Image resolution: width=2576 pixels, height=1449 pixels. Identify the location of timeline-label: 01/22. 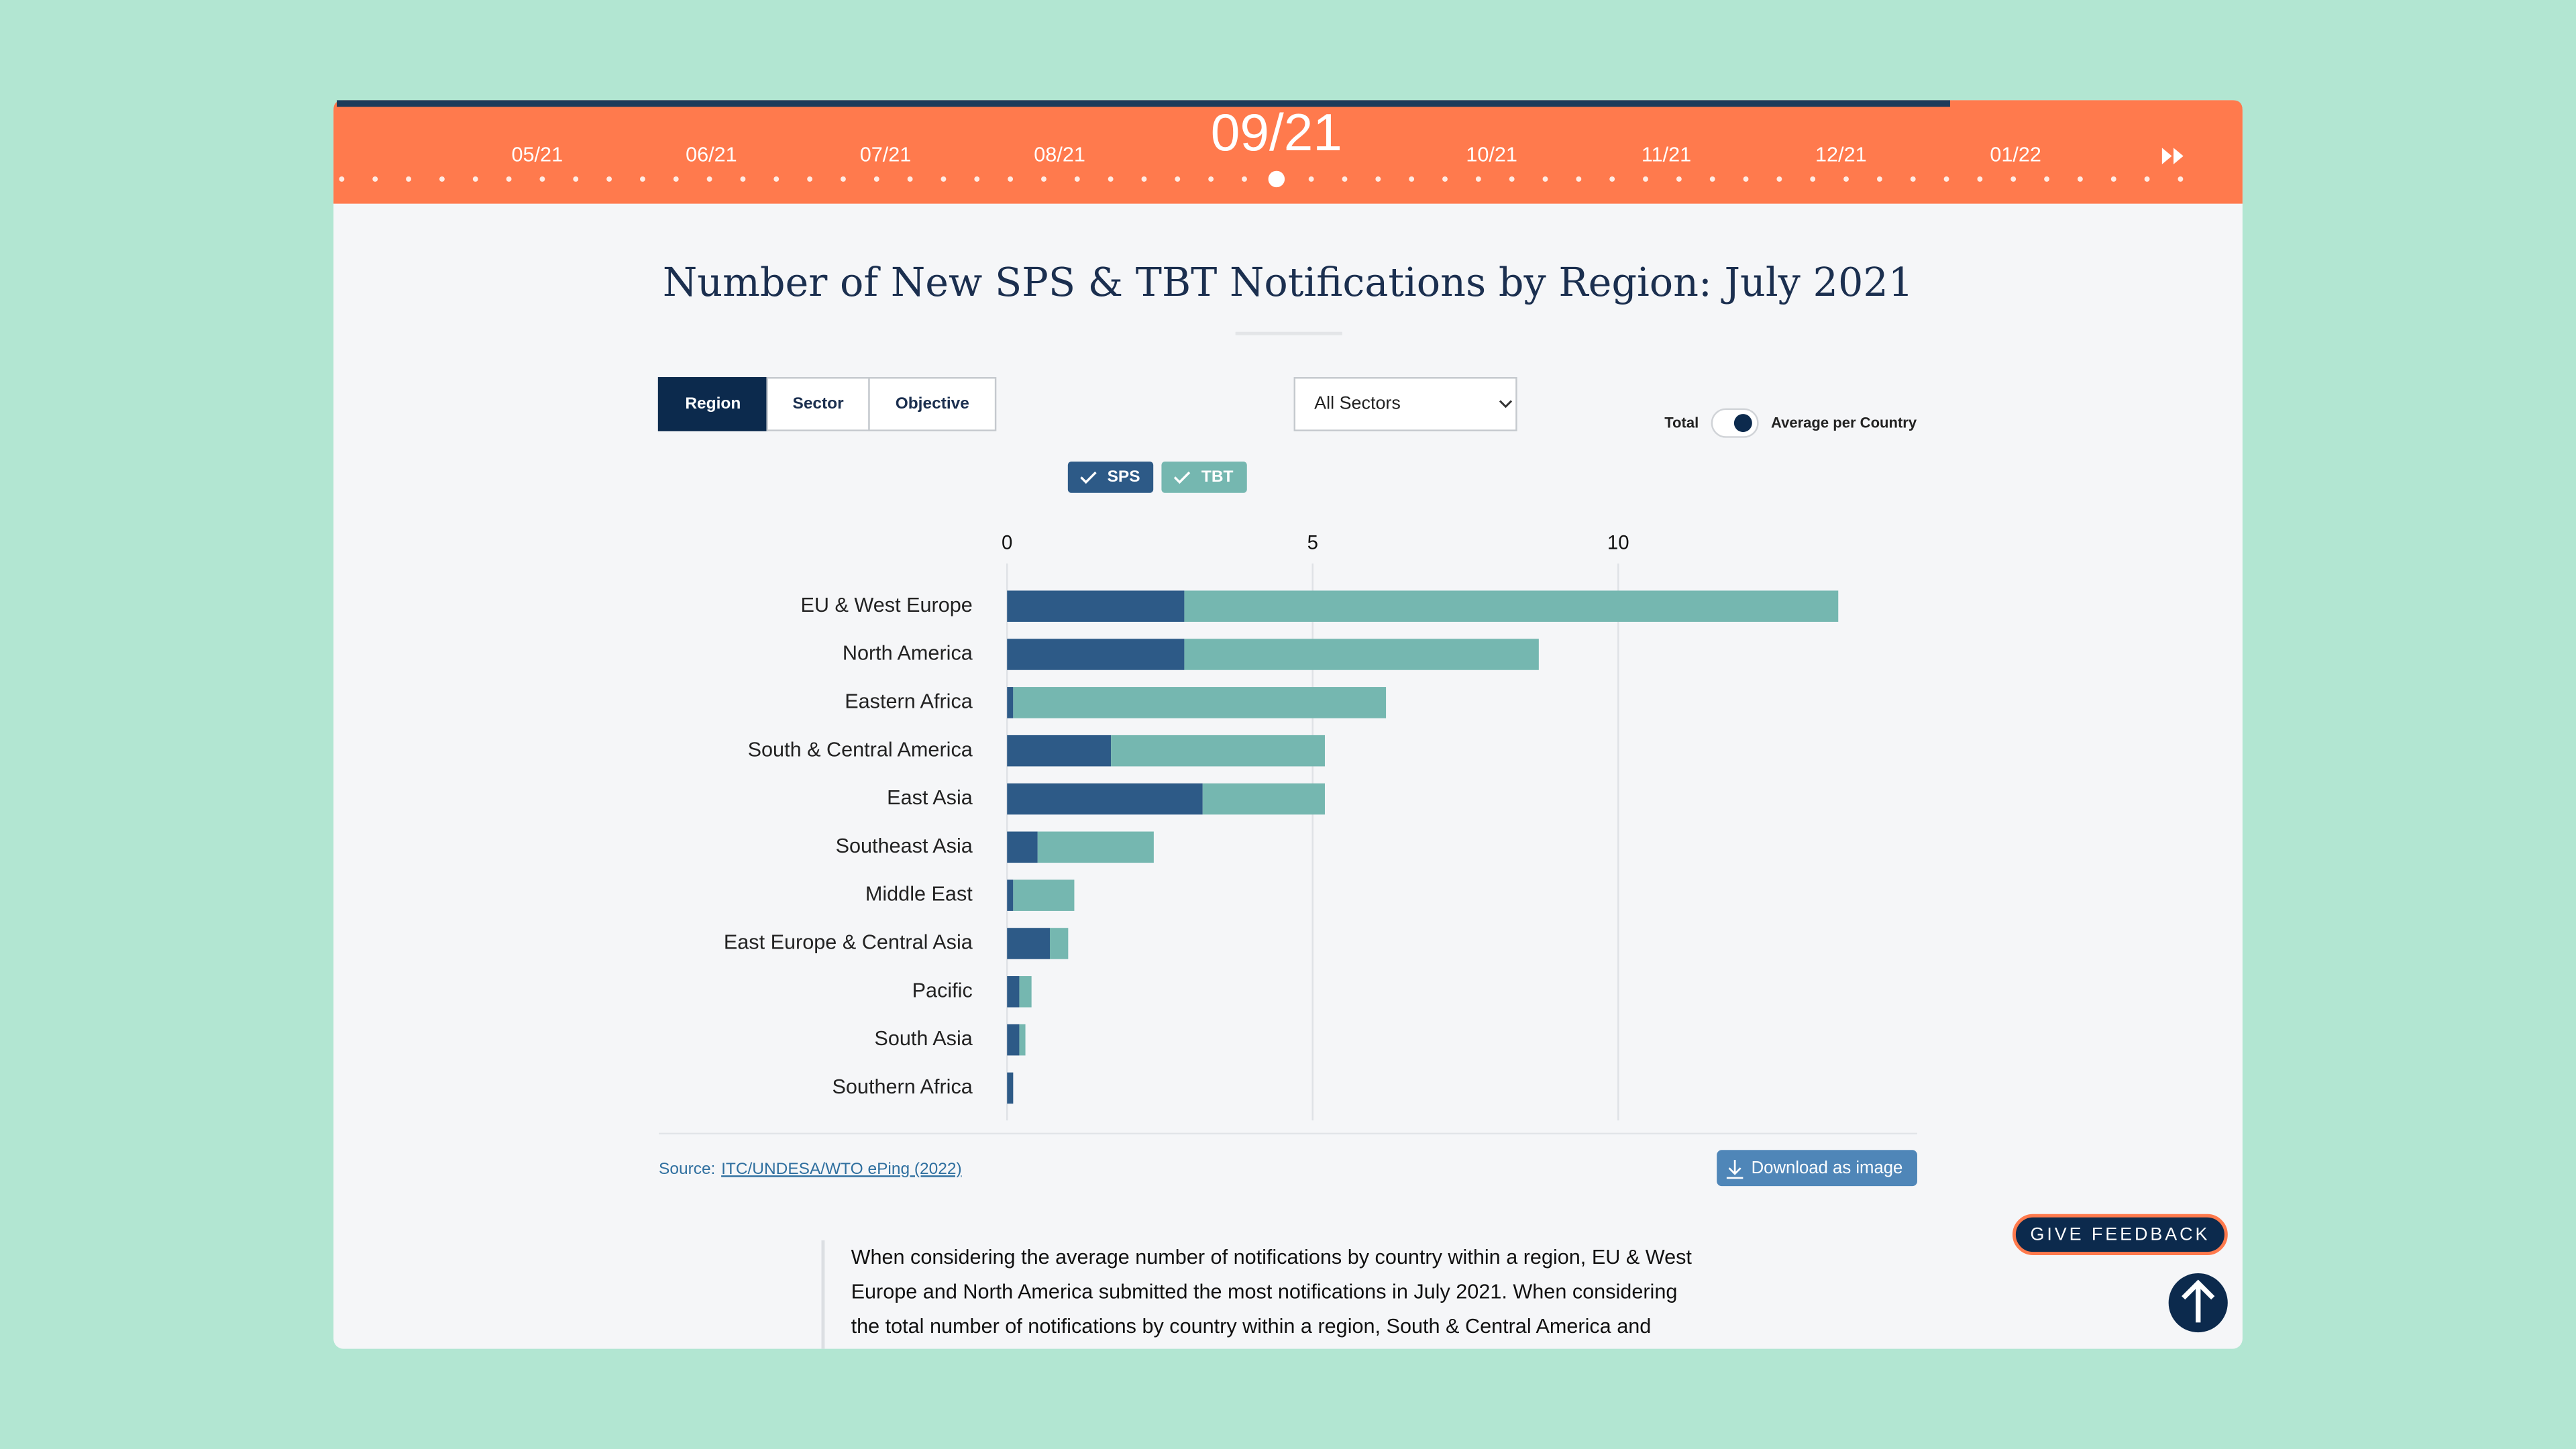
(2015, 155).